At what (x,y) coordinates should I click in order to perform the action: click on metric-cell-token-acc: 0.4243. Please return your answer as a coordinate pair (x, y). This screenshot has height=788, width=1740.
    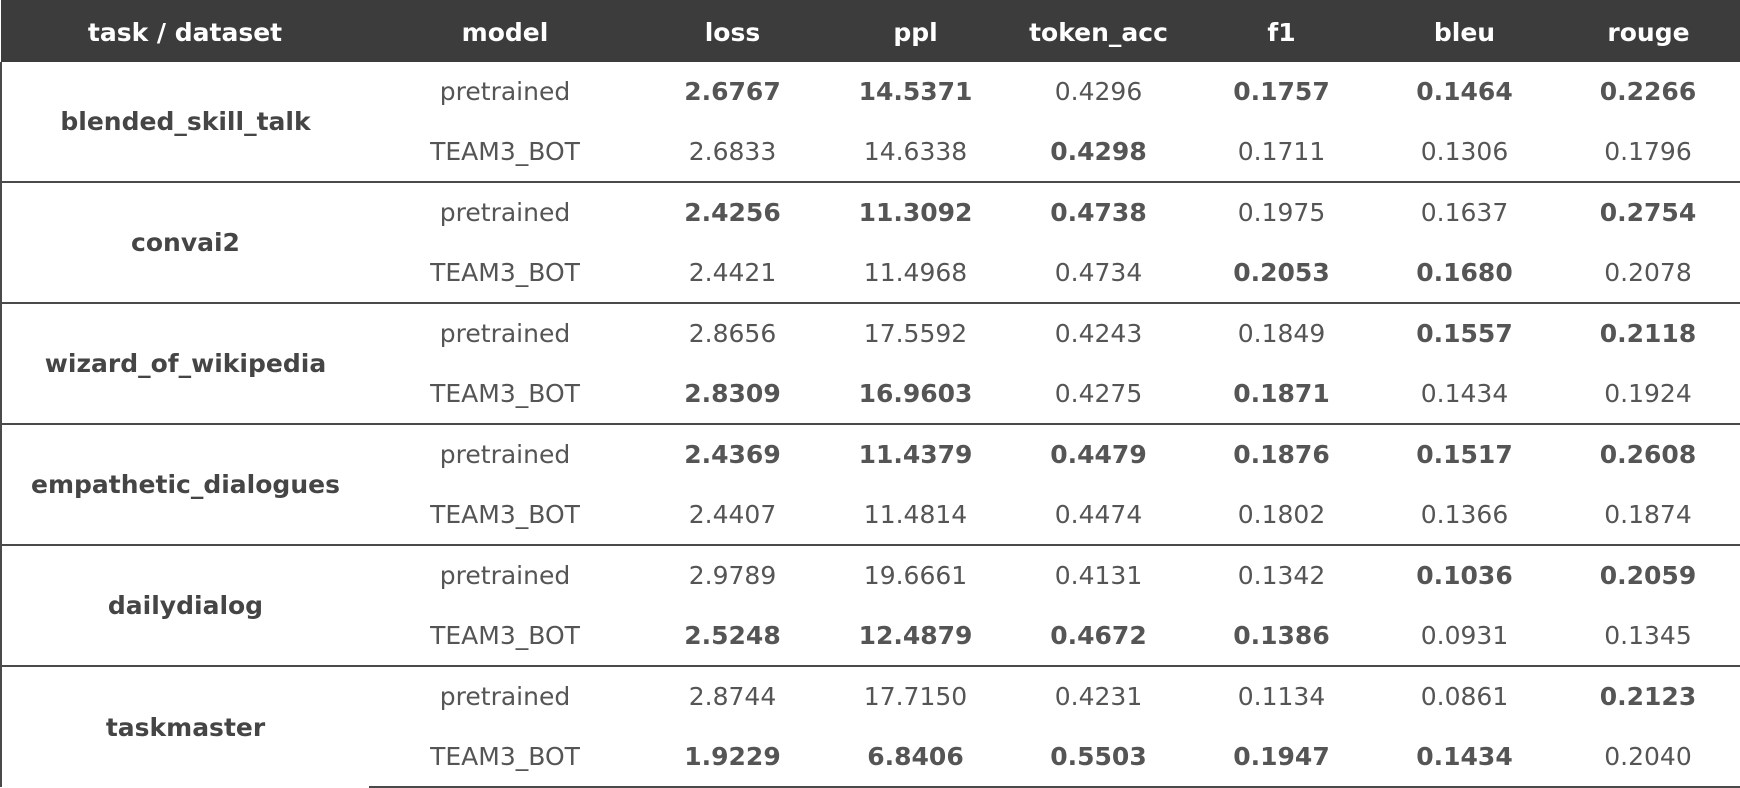
    Looking at the image, I should click on (1098, 333).